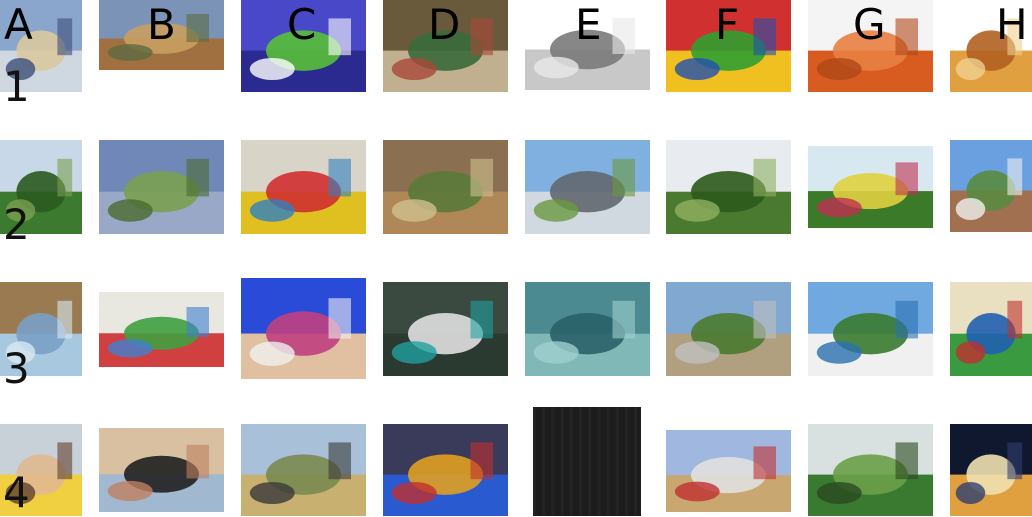 The image size is (1032, 517). Describe the element at coordinates (445, 46) in the screenshot. I see `grid-image-painted-owl-stones` at that location.